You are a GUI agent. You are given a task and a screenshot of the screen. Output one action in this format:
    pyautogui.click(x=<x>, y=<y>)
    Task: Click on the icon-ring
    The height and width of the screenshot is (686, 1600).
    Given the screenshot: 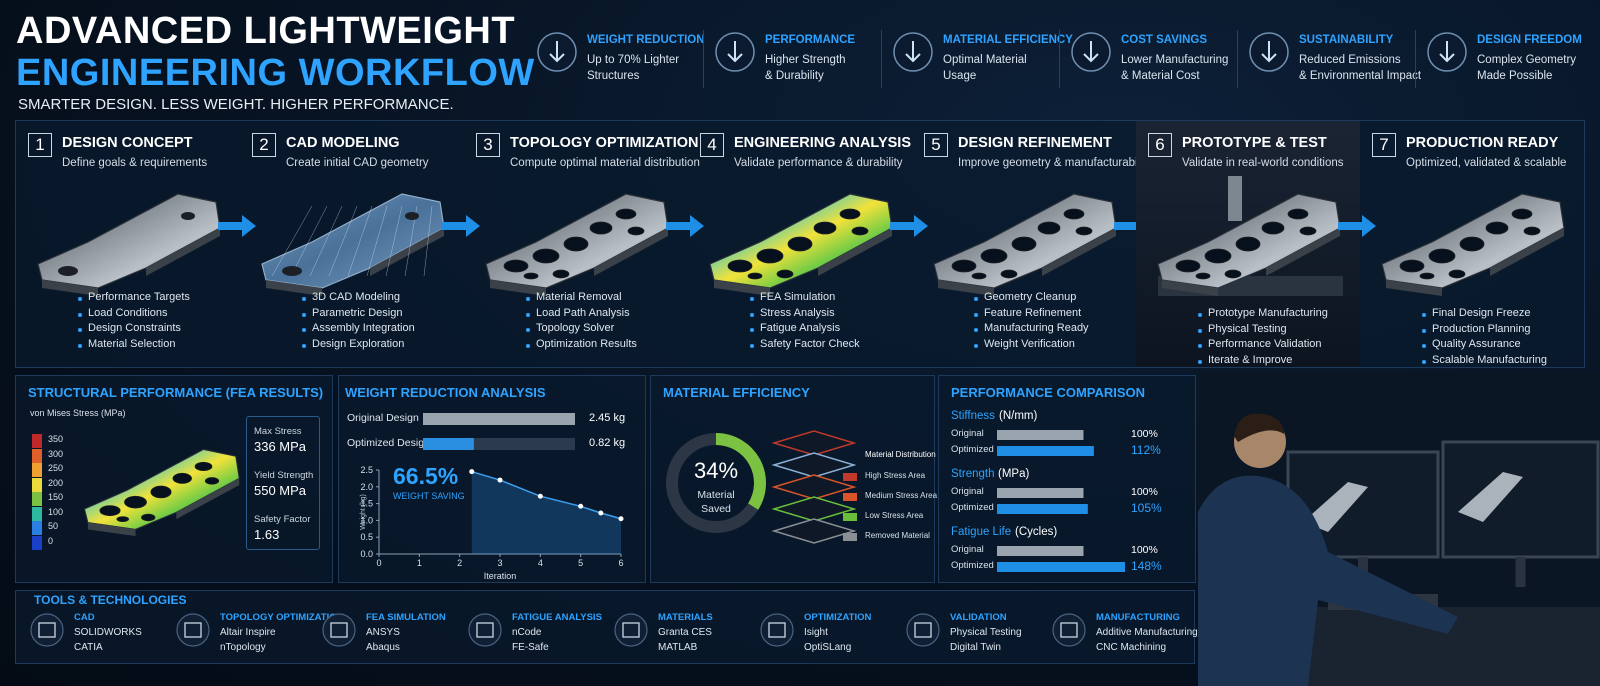 What is the action you would take?
    pyautogui.click(x=339, y=630)
    